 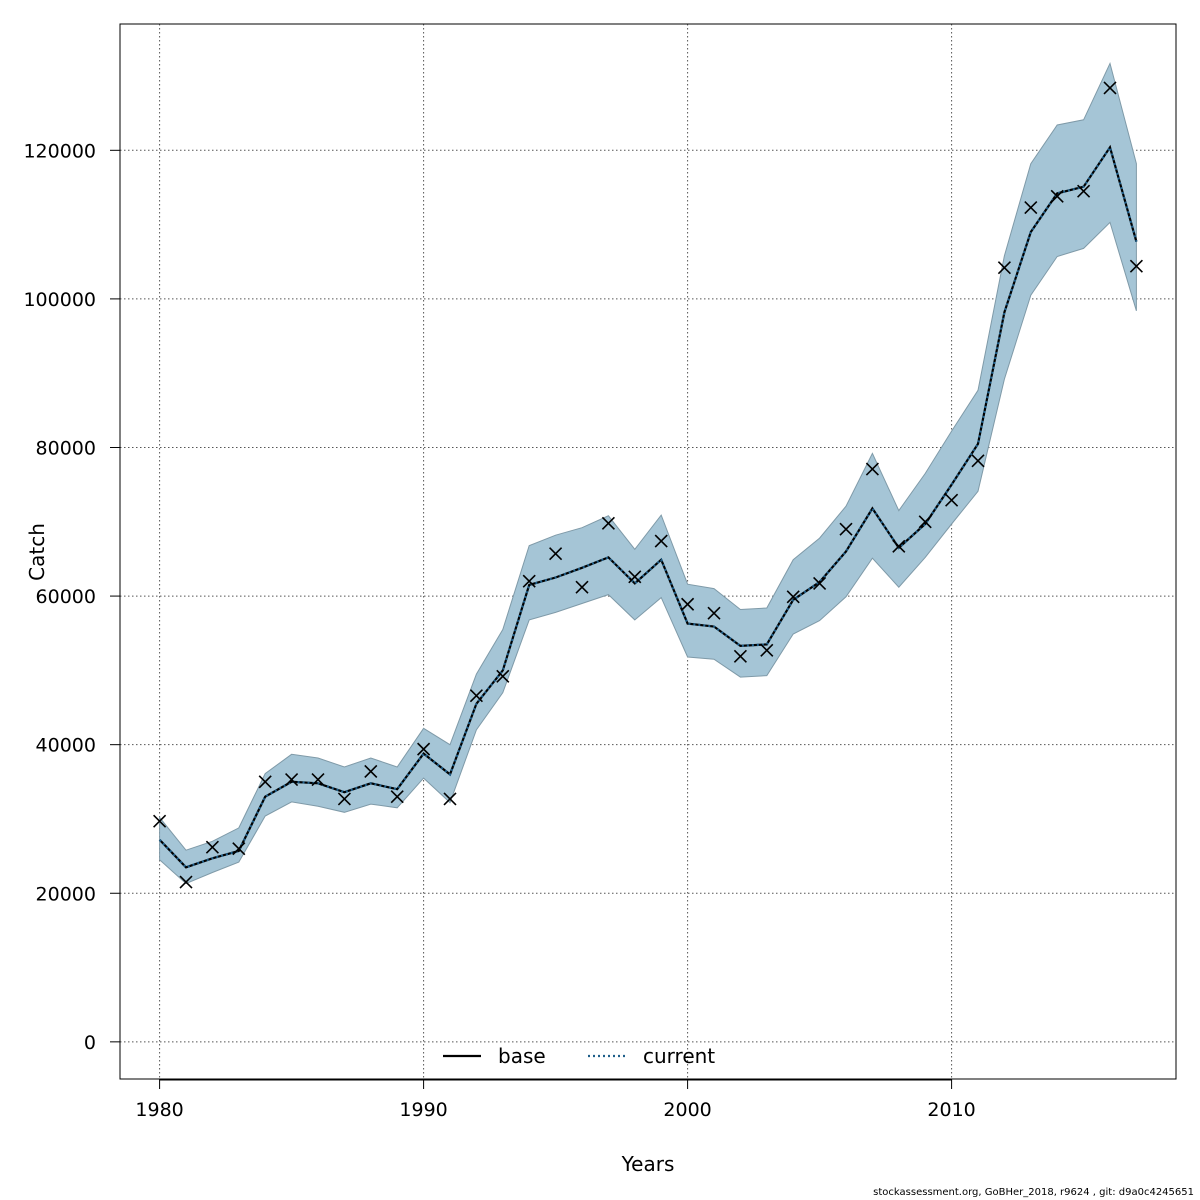 I want to click on y-tick-label: 80000, so click(x=66, y=448).